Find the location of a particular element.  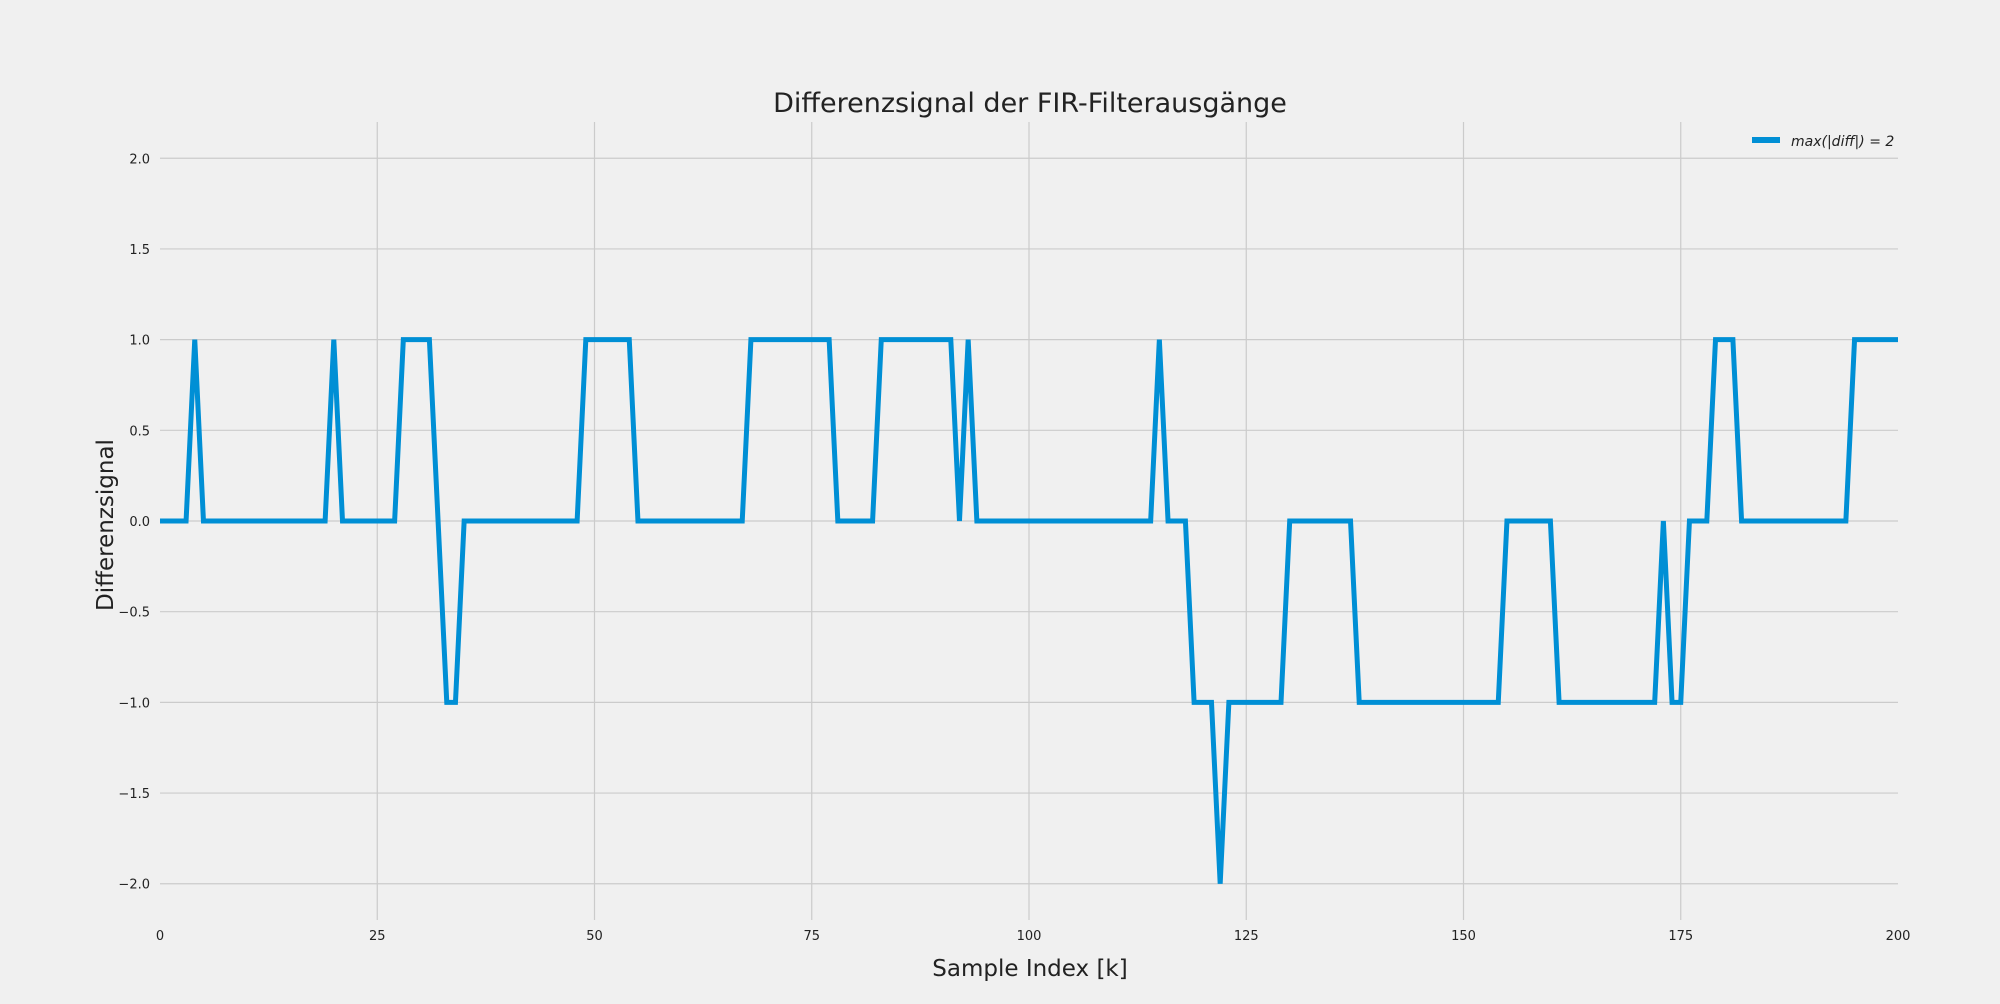

y-axis-label: Differenzsignal is located at coordinates (106, 525).